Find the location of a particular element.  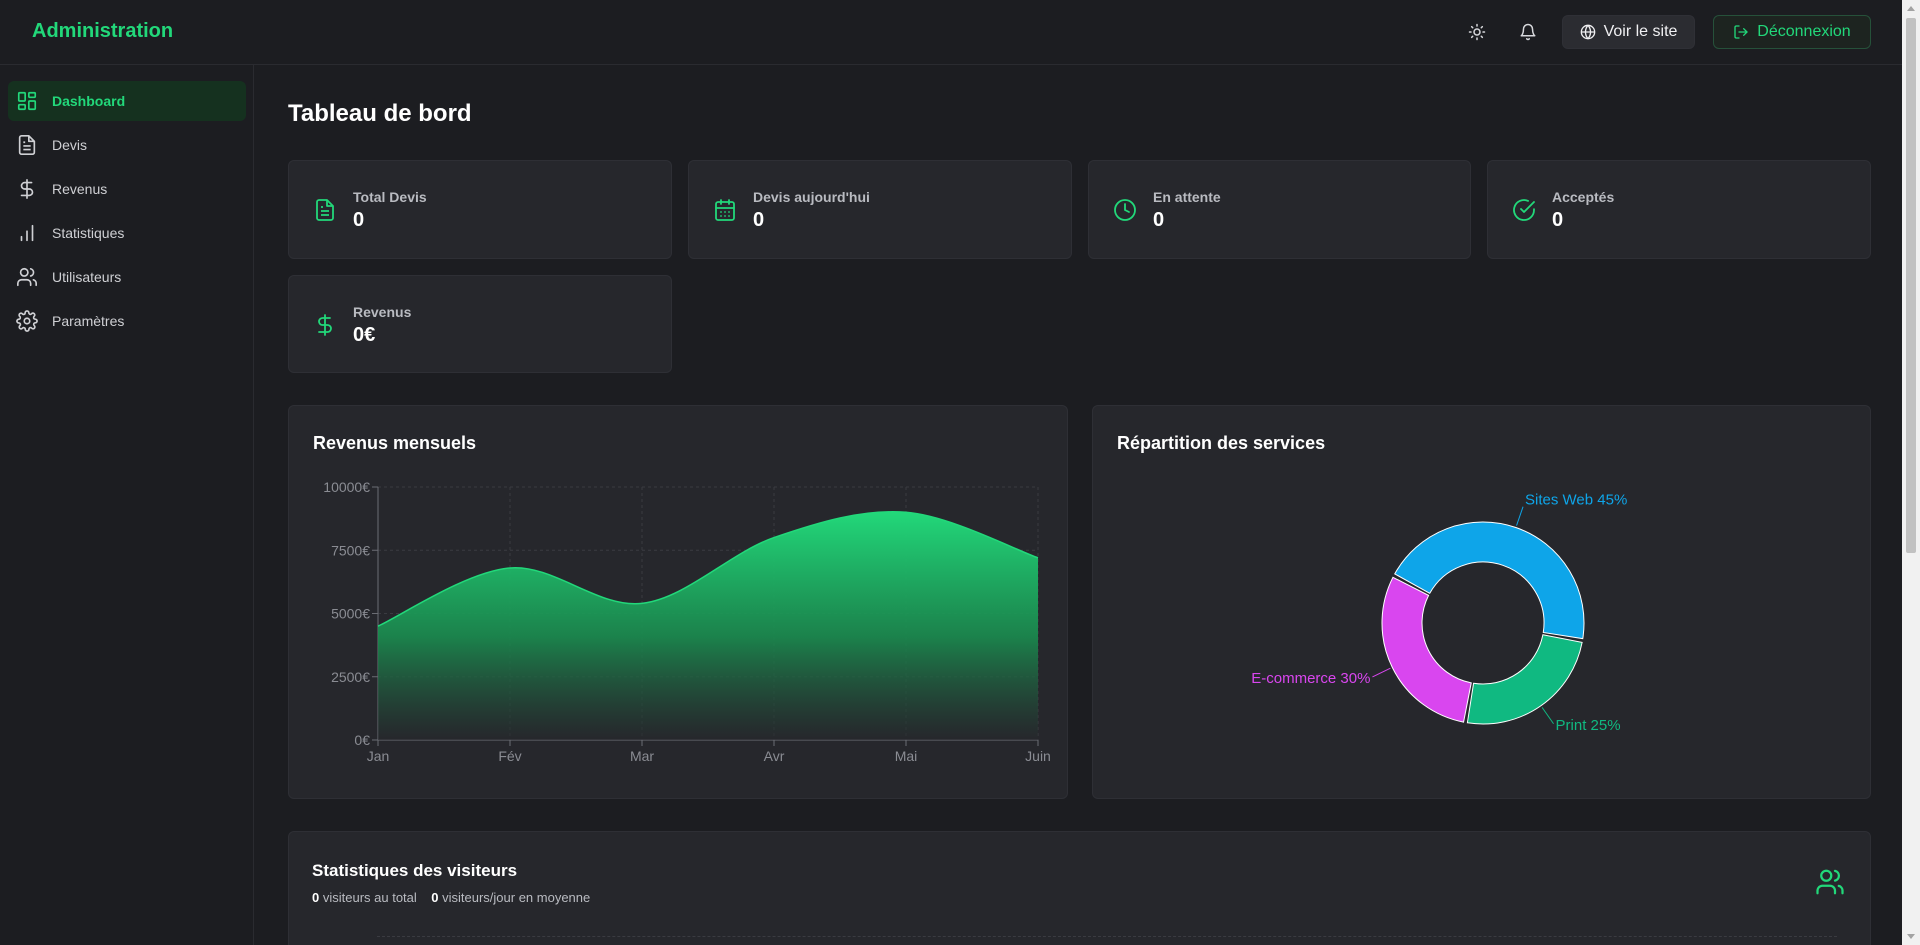

sidebar-item-parametres: Paramètres is located at coordinates (127, 321).